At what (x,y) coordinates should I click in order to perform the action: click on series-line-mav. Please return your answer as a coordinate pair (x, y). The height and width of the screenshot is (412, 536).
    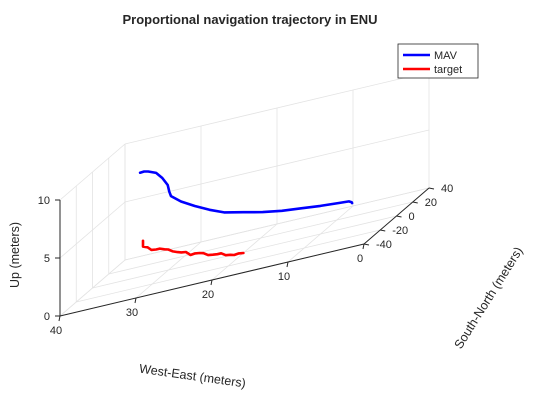
    Looking at the image, I should click on (246, 192).